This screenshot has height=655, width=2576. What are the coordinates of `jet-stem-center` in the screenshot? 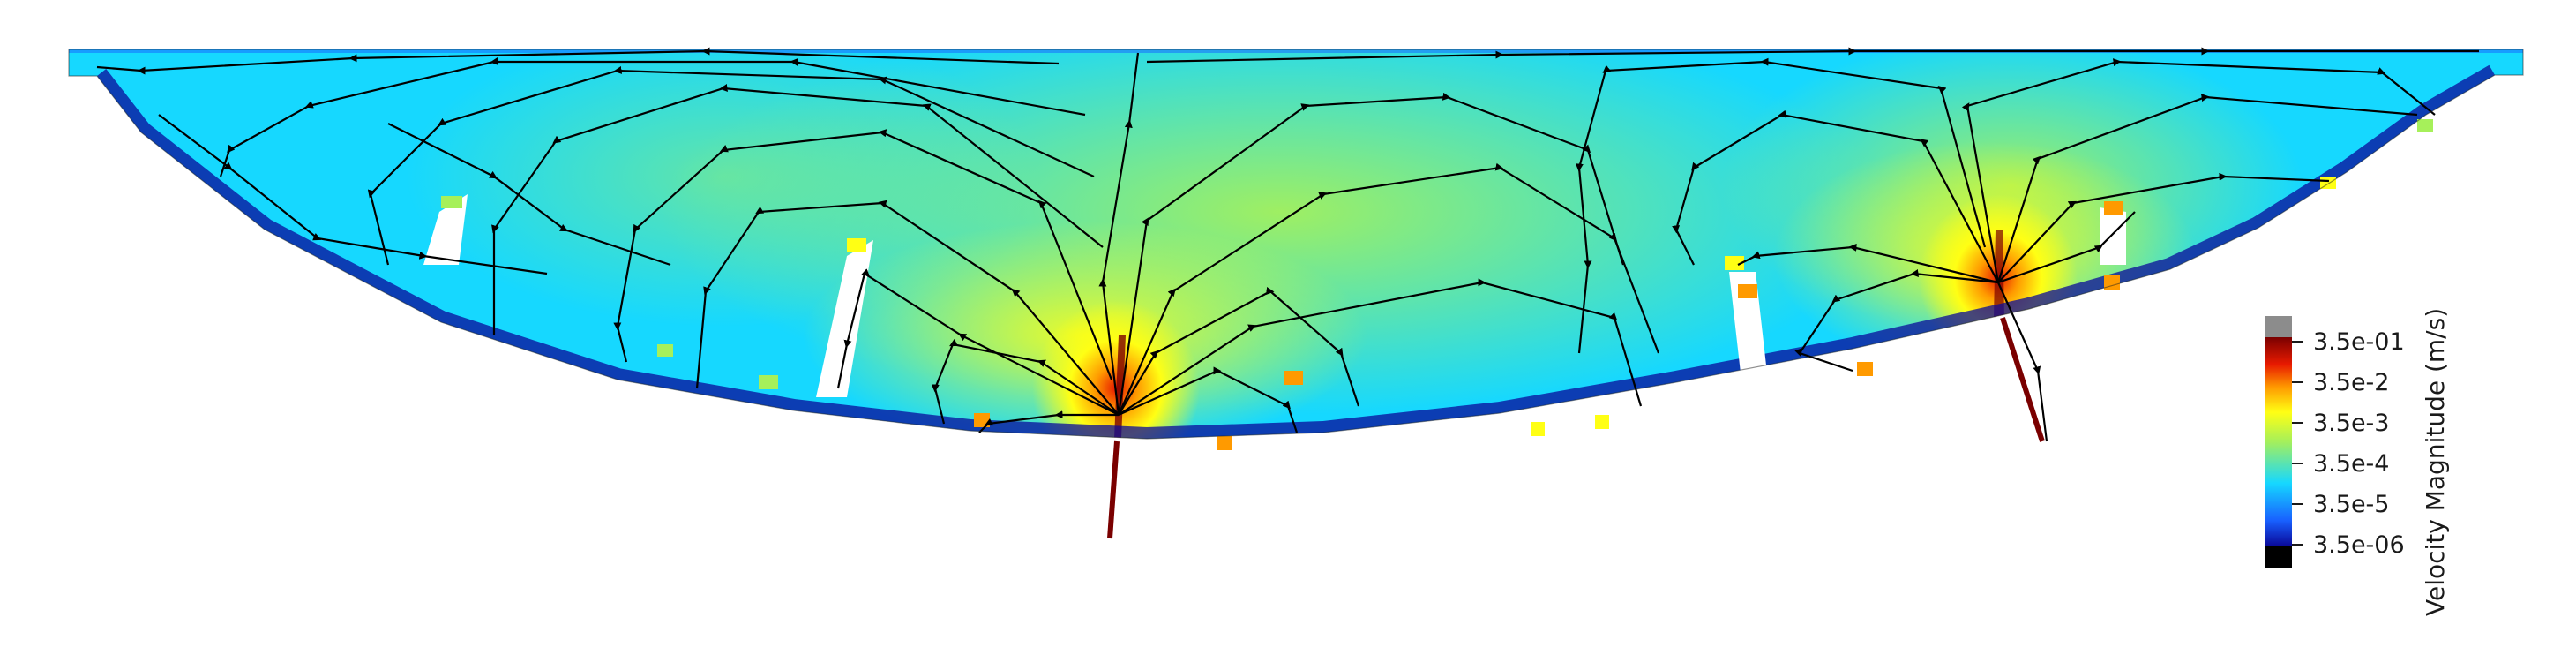 It's located at (1113, 490).